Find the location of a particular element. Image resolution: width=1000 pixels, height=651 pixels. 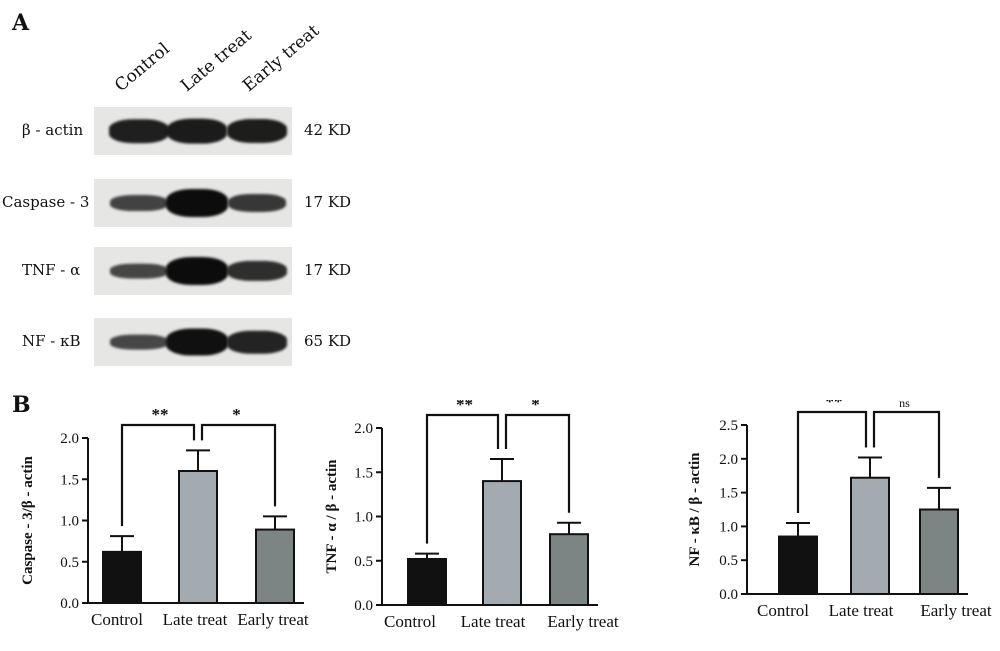

y-axis-label: TNF - α / β - actin is located at coordinates (332, 516).